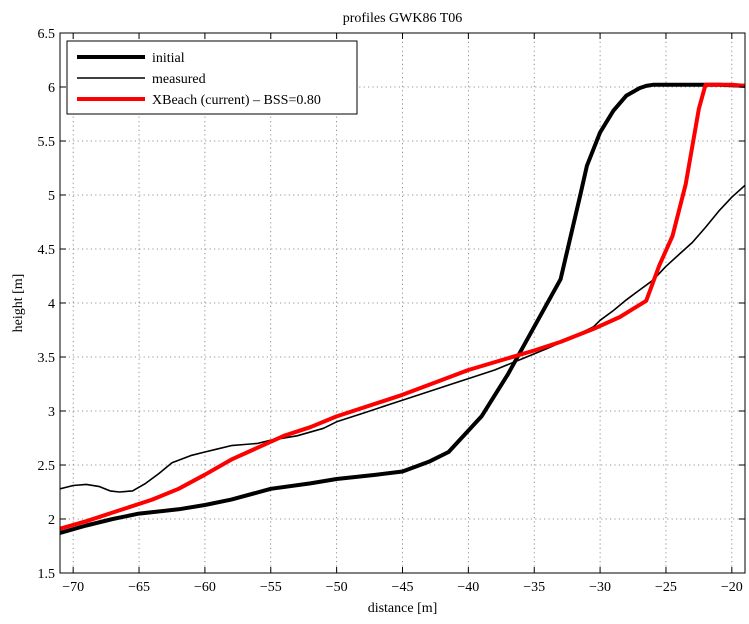 The width and height of the screenshot is (749, 624). Describe the element at coordinates (51, 520) in the screenshot. I see `y-tick-label: 2` at that location.